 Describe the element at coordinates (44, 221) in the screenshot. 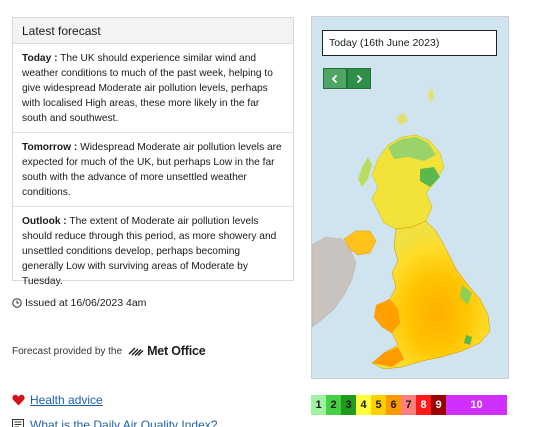

I see `forecast-outlook-label: Outlook :` at that location.